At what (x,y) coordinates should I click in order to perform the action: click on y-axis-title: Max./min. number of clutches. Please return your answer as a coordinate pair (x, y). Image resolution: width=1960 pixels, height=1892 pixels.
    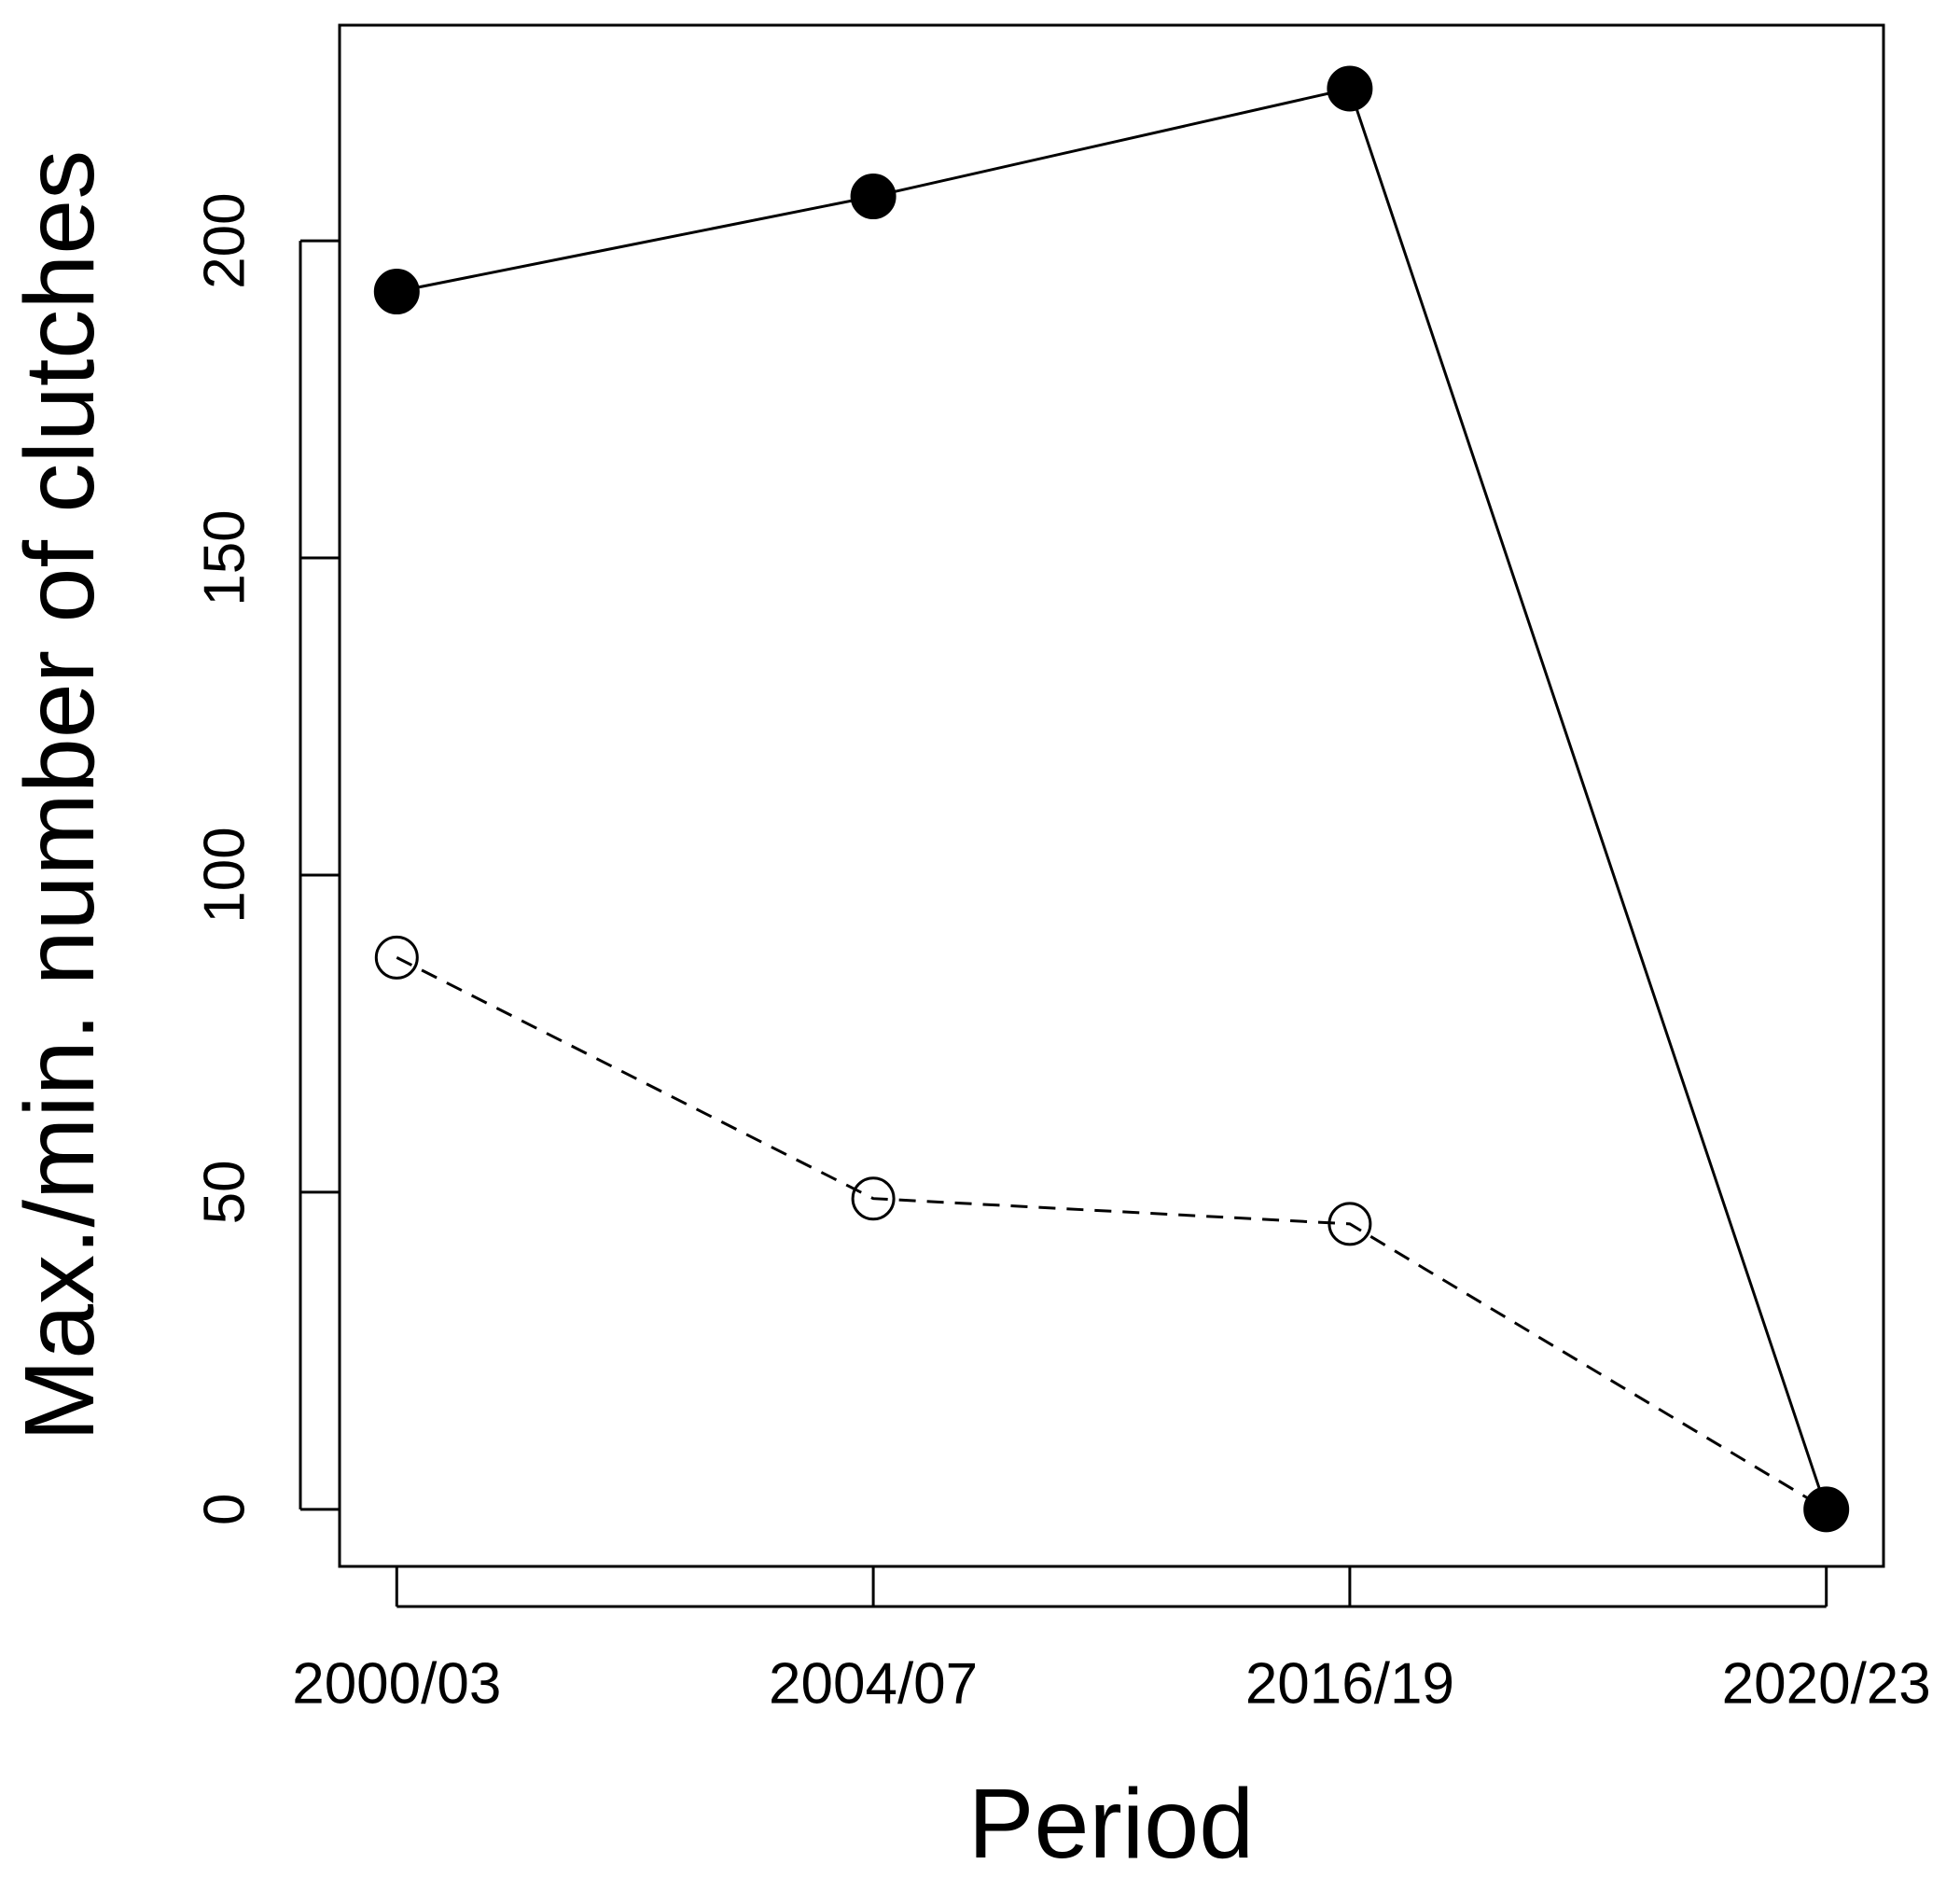
    Looking at the image, I should click on (60, 795).